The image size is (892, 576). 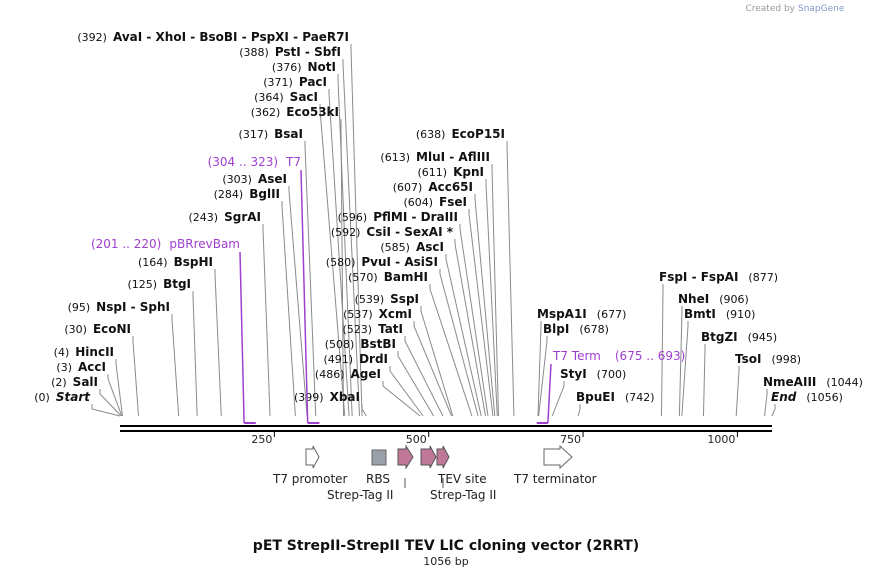 What do you see at coordinates (348, 374) in the screenshot?
I see `site-label: (486) AgeI` at bounding box center [348, 374].